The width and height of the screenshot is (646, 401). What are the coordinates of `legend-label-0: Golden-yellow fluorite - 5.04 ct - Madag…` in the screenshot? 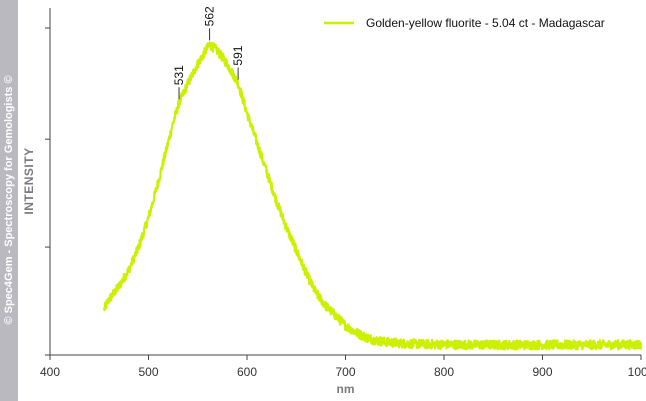 It's located at (485, 23).